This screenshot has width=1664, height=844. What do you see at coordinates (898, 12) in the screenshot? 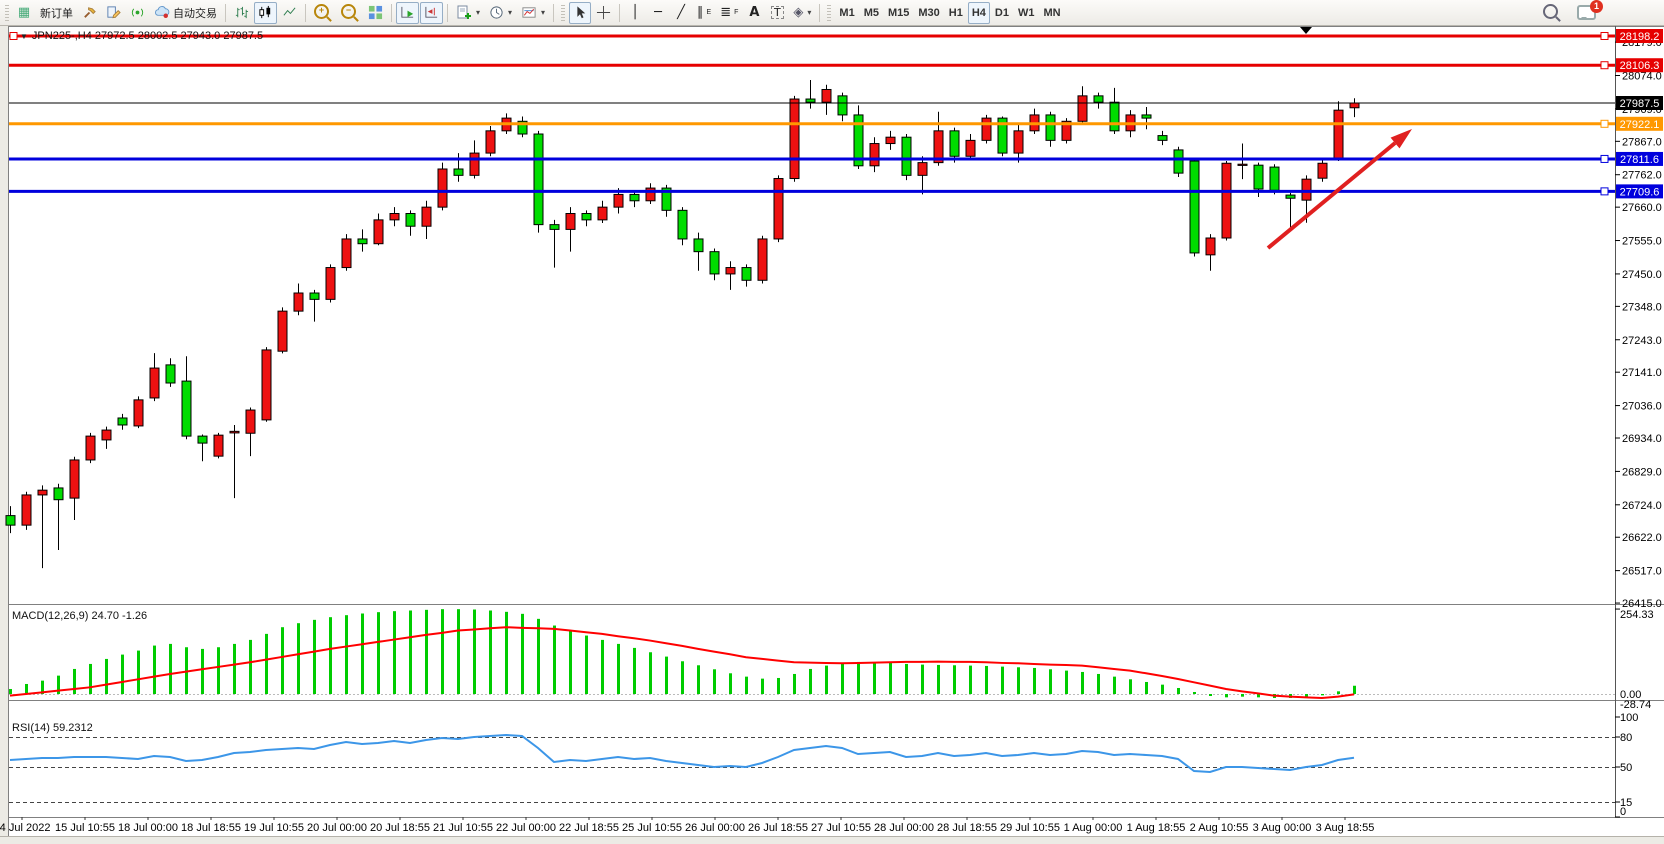
I see `tf-button-m15: M15` at bounding box center [898, 12].